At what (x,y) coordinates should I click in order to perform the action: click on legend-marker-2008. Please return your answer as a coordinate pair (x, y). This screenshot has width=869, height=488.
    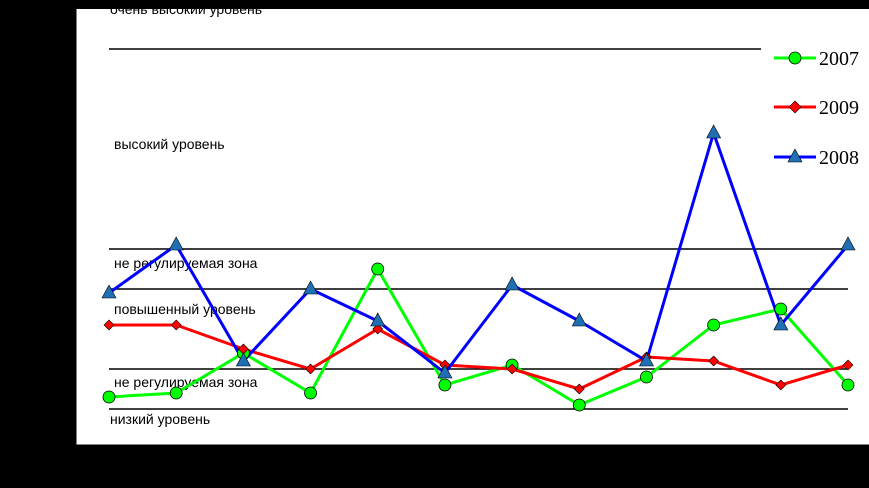
    Looking at the image, I should click on (795, 155).